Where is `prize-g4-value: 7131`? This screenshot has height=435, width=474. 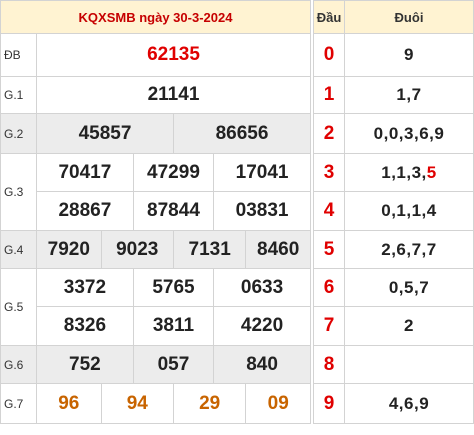
prize-g4-value: 7131 is located at coordinates (209, 249).